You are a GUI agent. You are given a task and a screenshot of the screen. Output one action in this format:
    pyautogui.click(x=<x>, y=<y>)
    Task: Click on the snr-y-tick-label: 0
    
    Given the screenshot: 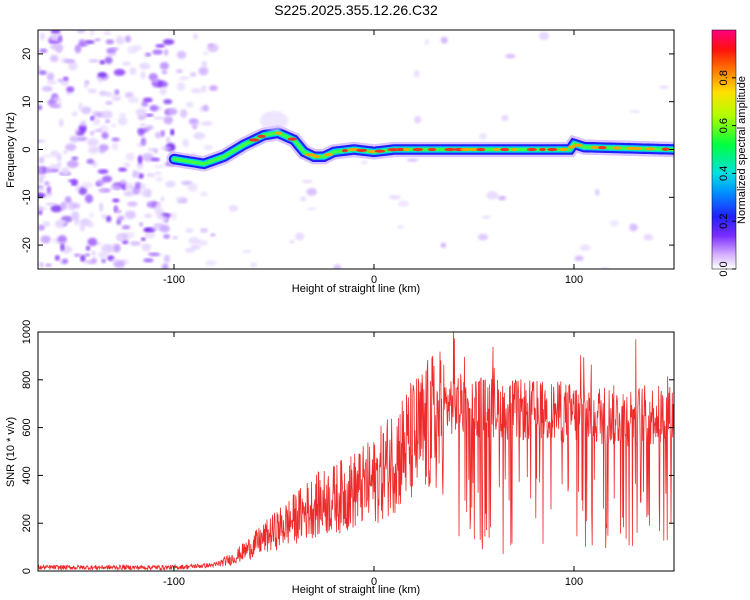 What is the action you would take?
    pyautogui.click(x=27, y=571)
    